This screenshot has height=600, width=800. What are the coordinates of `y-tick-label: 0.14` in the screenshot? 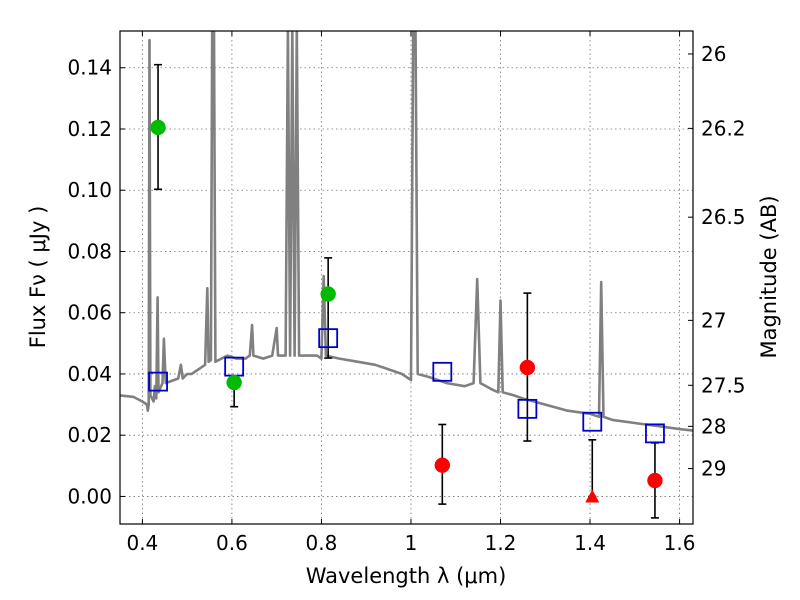 It's located at (89, 68).